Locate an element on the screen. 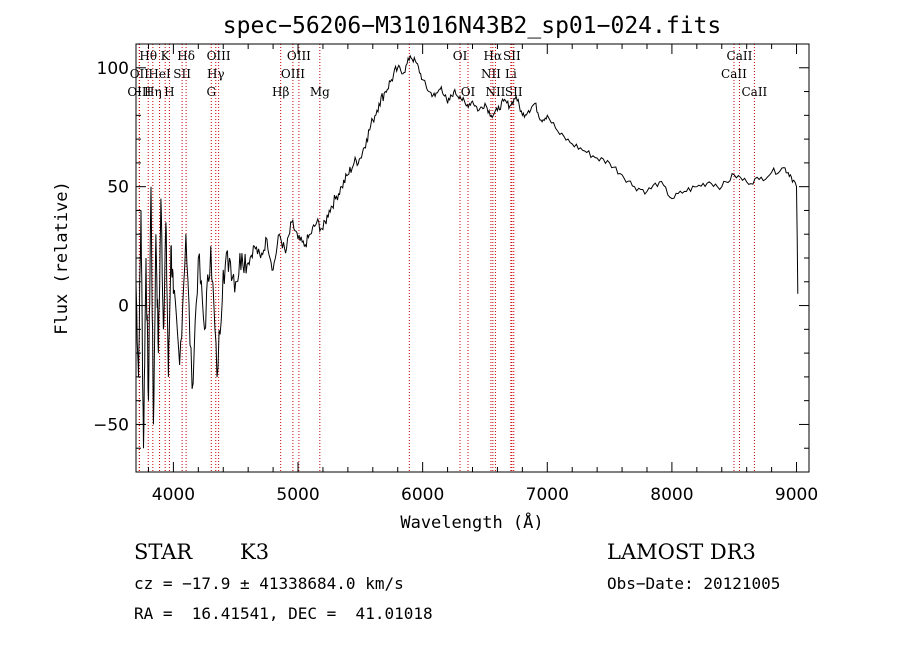  x-tick-label: 4000 is located at coordinates (173, 495).